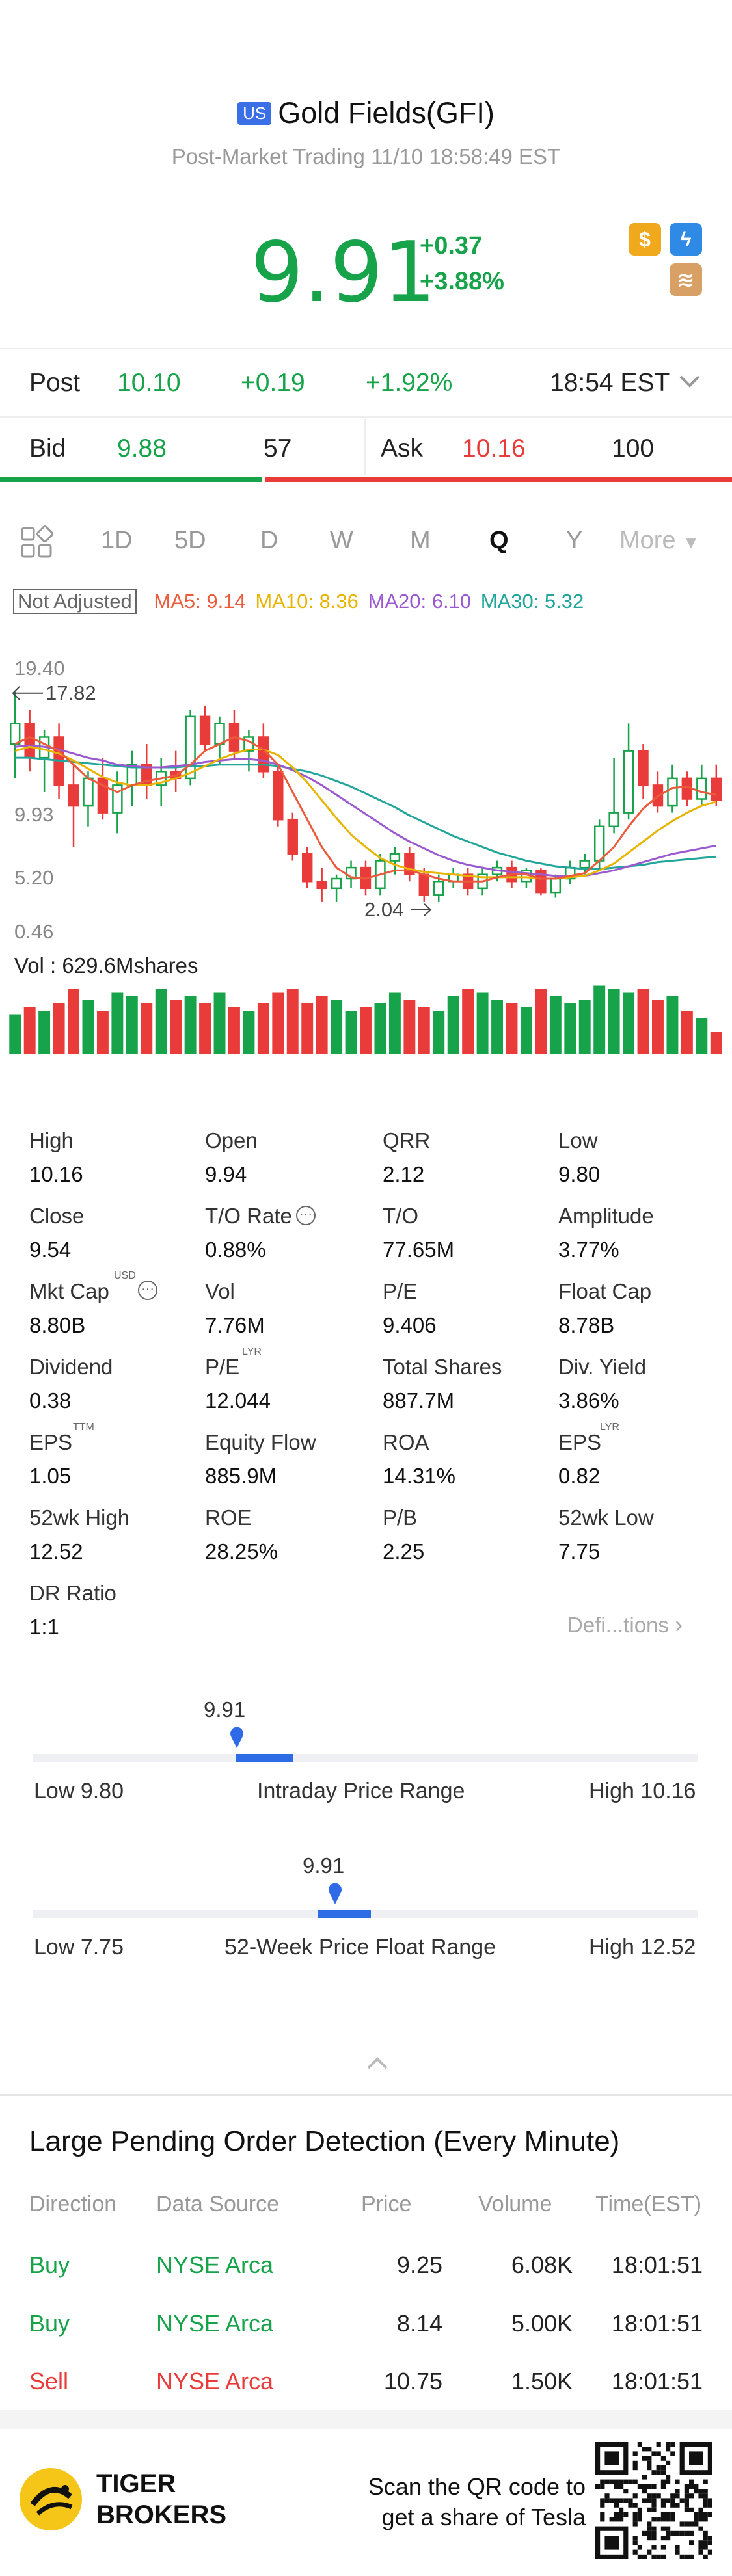  What do you see at coordinates (420, 540) in the screenshot?
I see `tab-m: M` at bounding box center [420, 540].